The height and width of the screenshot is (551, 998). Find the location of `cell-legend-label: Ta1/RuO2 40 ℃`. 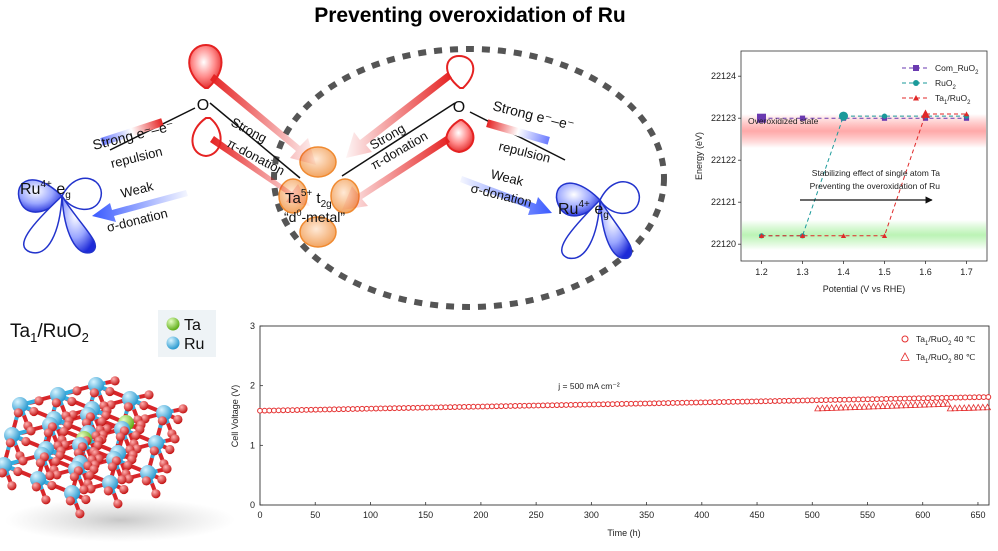

cell-legend-label: Ta1/RuO2 40 ℃ is located at coordinates (946, 340).